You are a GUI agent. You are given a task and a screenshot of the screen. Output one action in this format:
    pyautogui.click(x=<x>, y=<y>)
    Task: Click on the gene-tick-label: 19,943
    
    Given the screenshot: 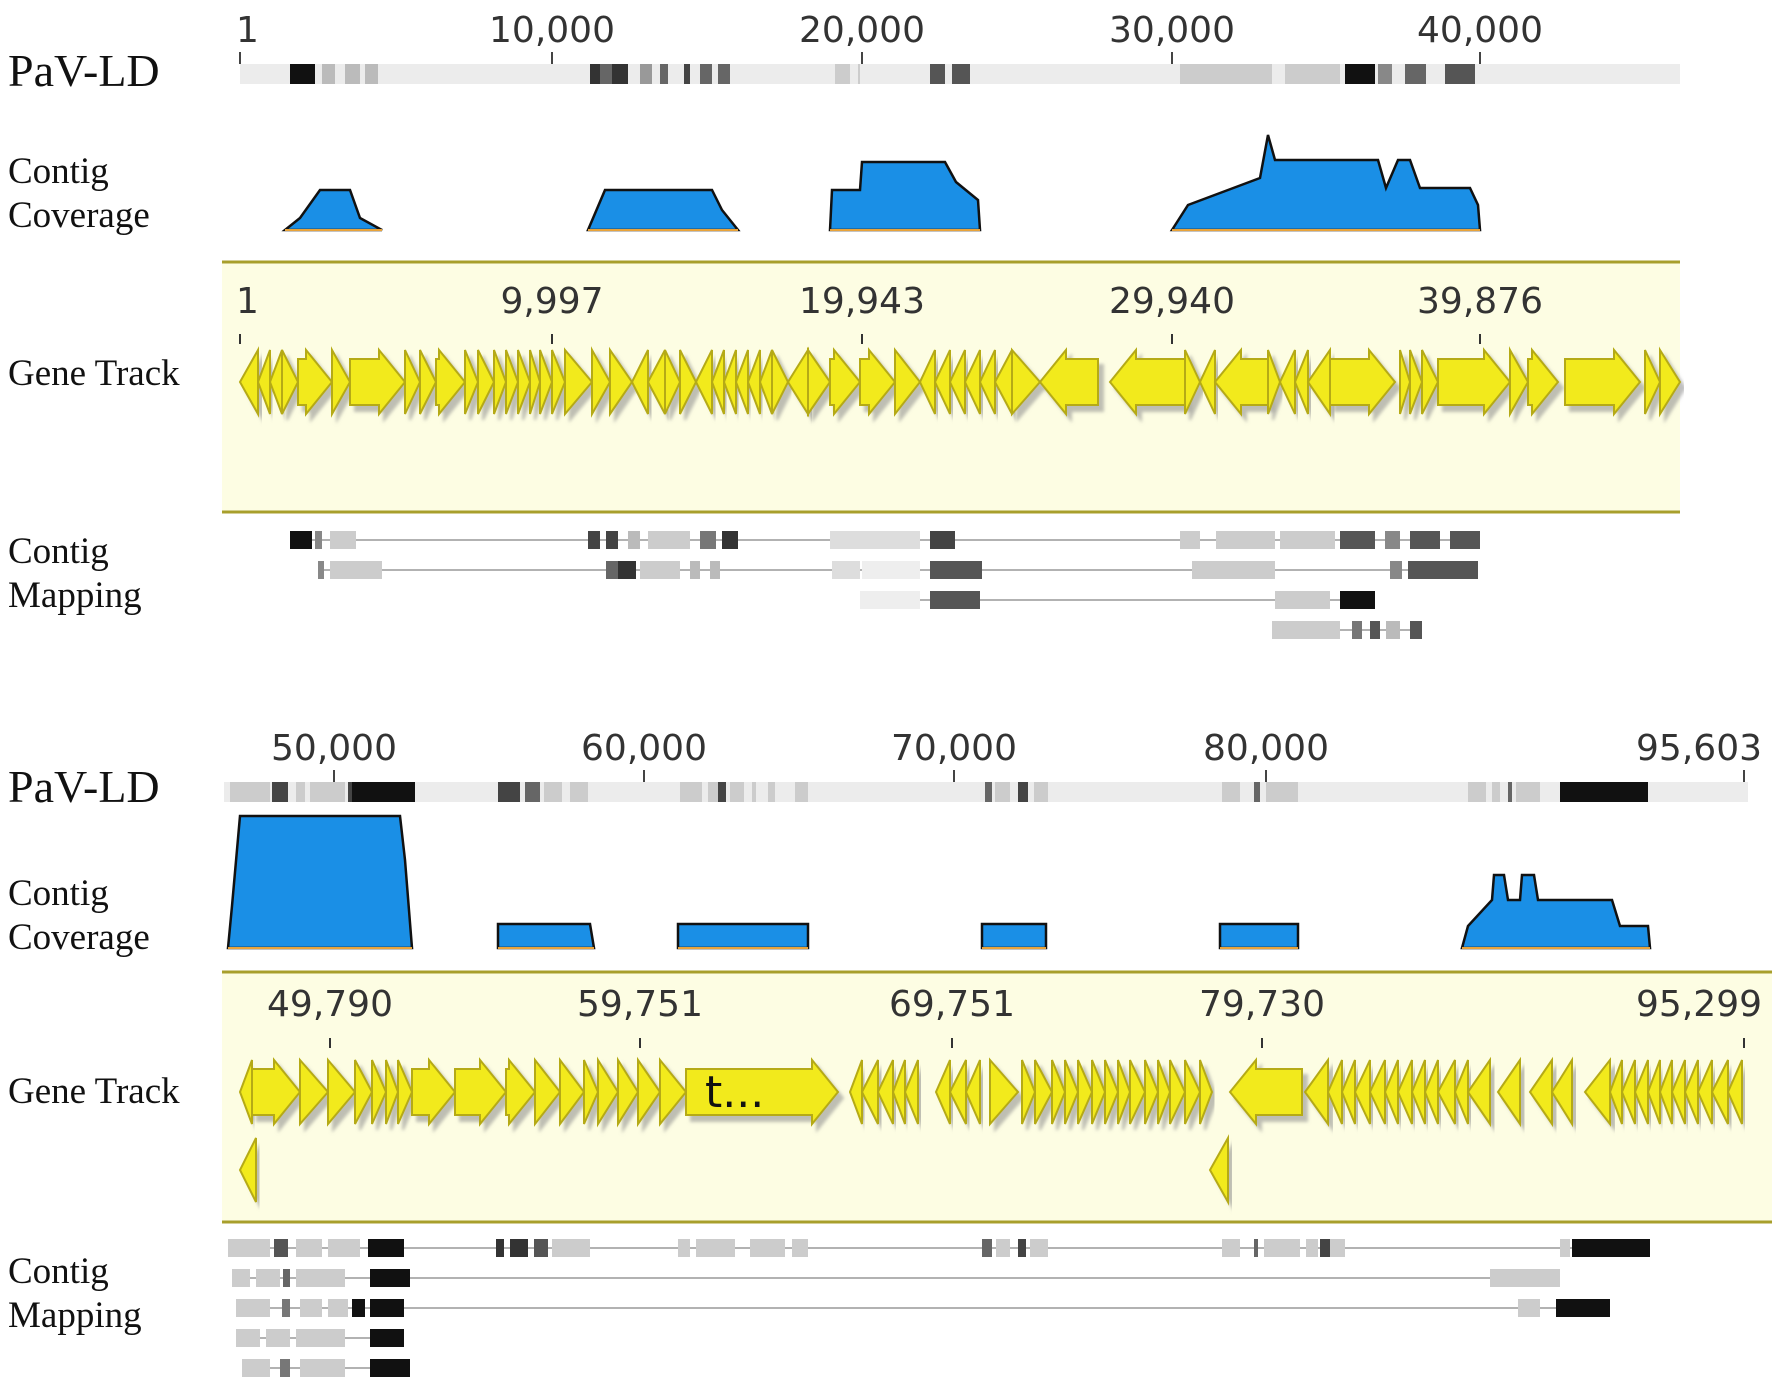 What is the action you would take?
    pyautogui.click(x=862, y=301)
    